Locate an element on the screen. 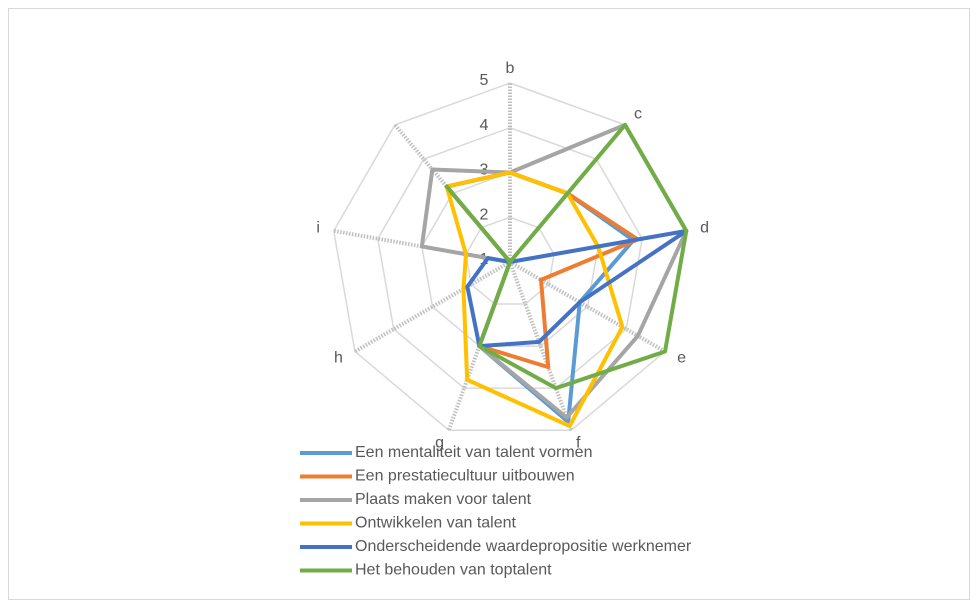  legend-label: Plaats maken voor talent is located at coordinates (443, 499).